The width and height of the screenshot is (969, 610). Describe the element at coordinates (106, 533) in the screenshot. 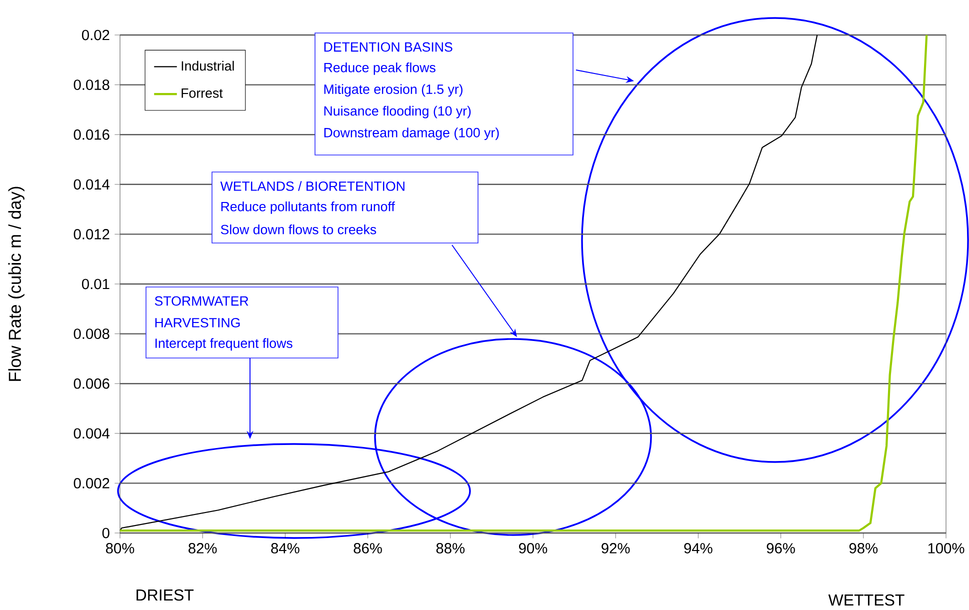

I see `y-tick-label: 0` at that location.